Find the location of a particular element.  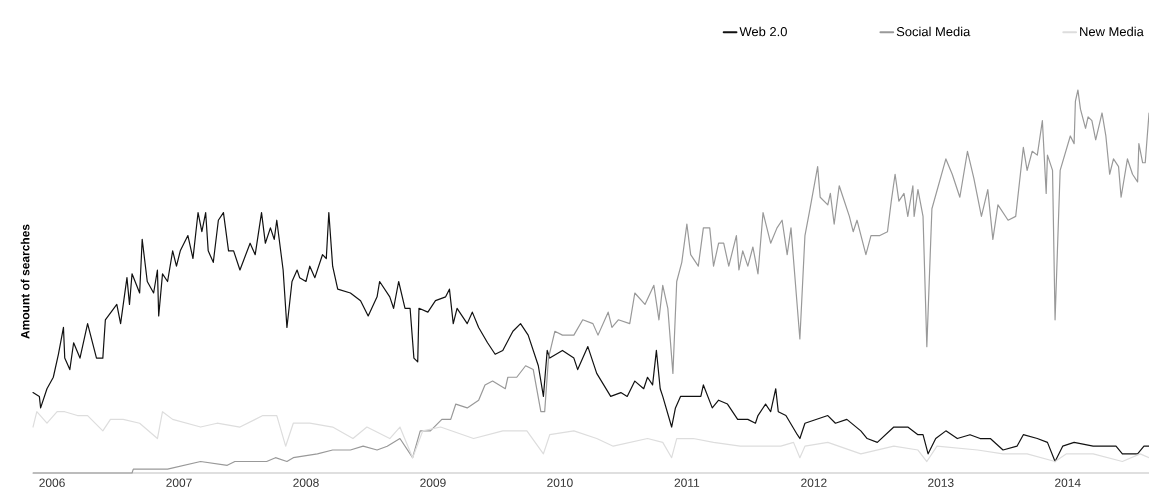

x-tick-label: 2012 is located at coordinates (814, 482).